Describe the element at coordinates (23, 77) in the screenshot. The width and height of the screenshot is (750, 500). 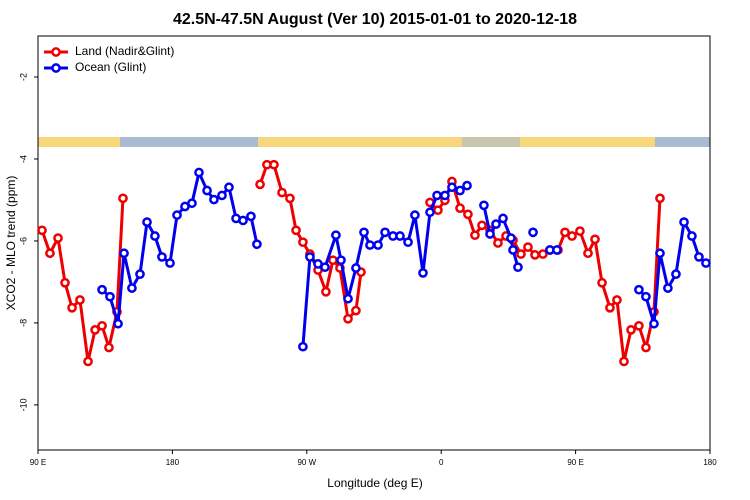
I see `y-tick-label: -2` at that location.